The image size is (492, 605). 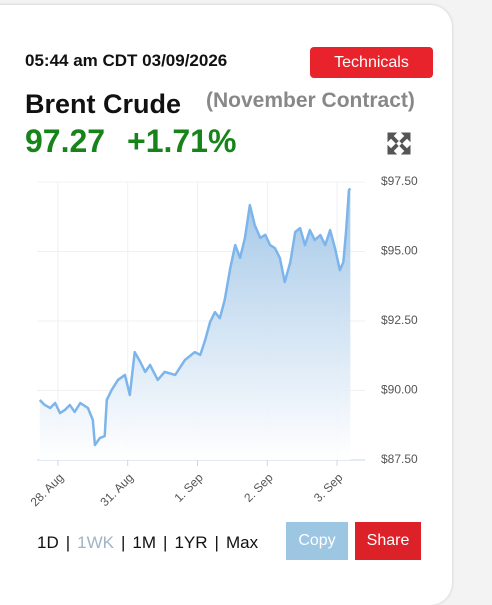 I want to click on instrument-name: Brent Crude, so click(x=103, y=104).